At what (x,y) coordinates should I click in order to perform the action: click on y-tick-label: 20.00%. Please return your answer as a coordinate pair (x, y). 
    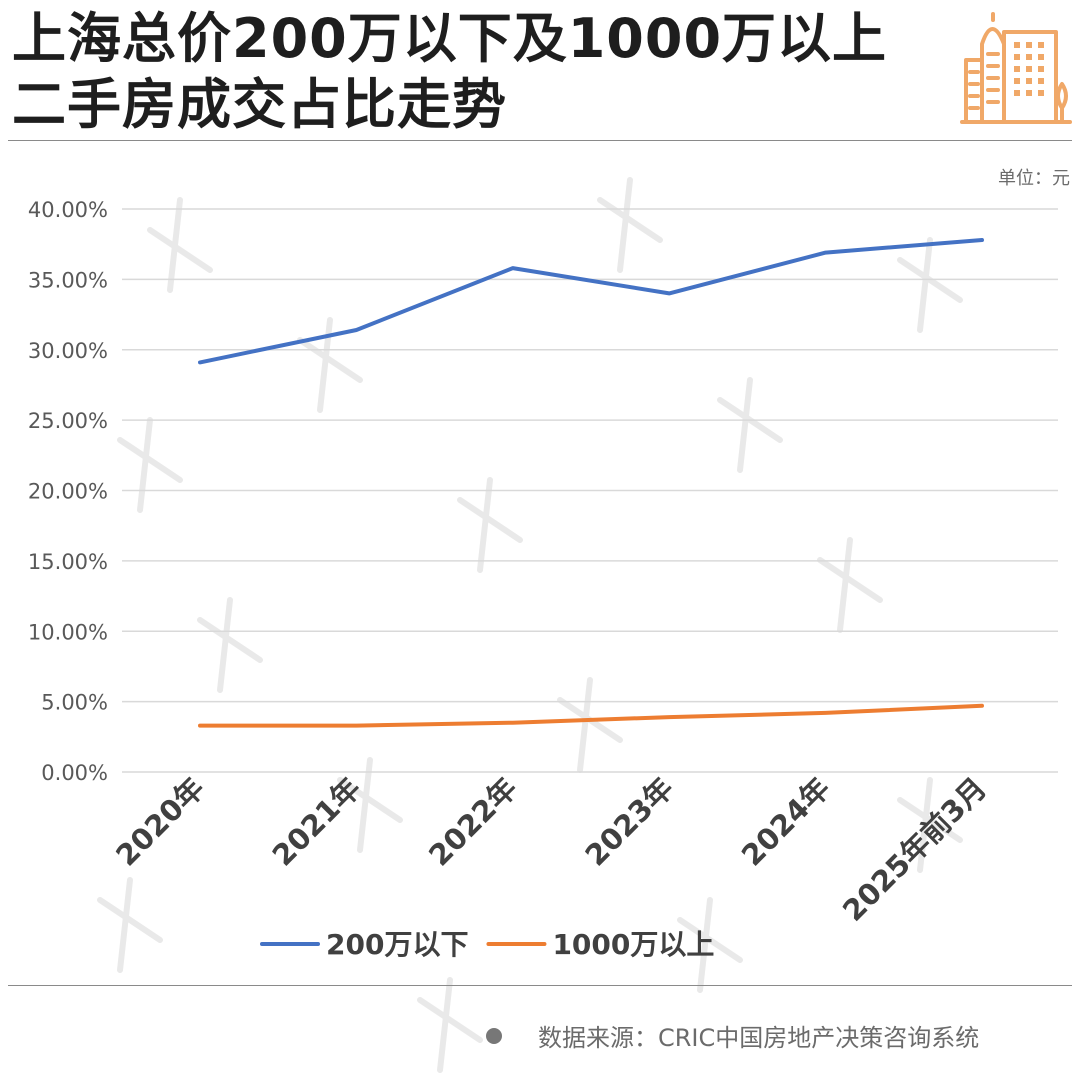
    Looking at the image, I should click on (68, 492).